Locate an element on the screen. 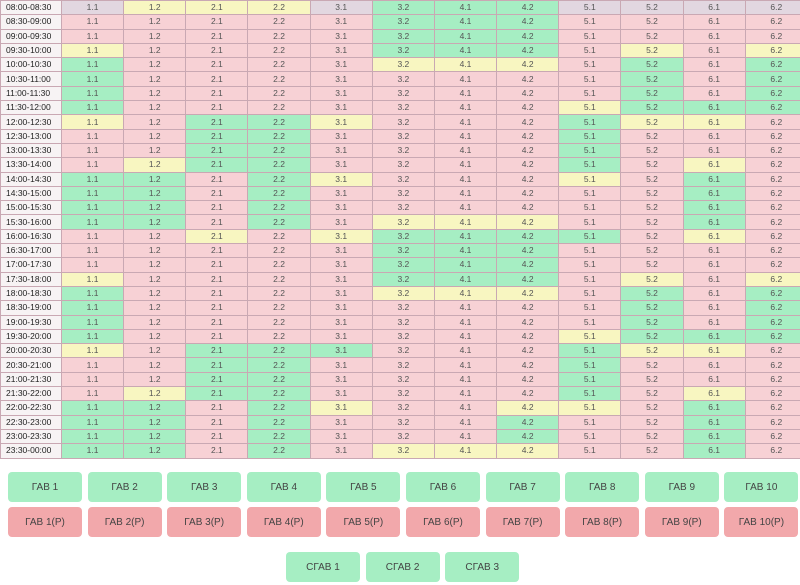  gab-reserve-button-8: ГАВ 8(Р) is located at coordinates (602, 522).